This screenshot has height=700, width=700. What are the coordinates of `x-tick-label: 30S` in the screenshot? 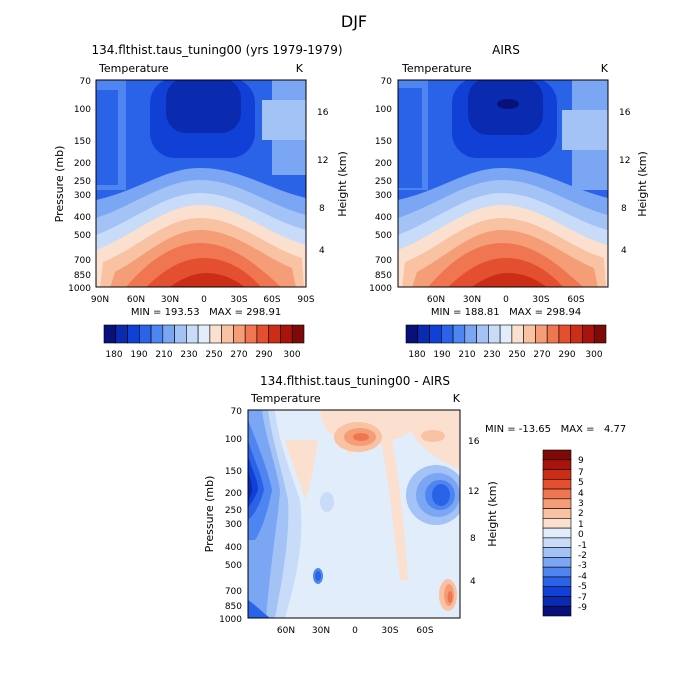 It's located at (389, 631).